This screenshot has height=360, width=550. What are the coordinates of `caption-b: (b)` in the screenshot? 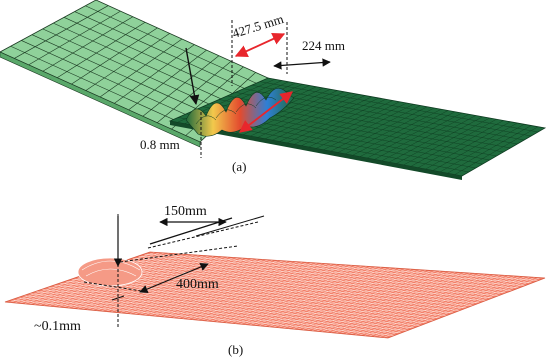 It's located at (235, 349).